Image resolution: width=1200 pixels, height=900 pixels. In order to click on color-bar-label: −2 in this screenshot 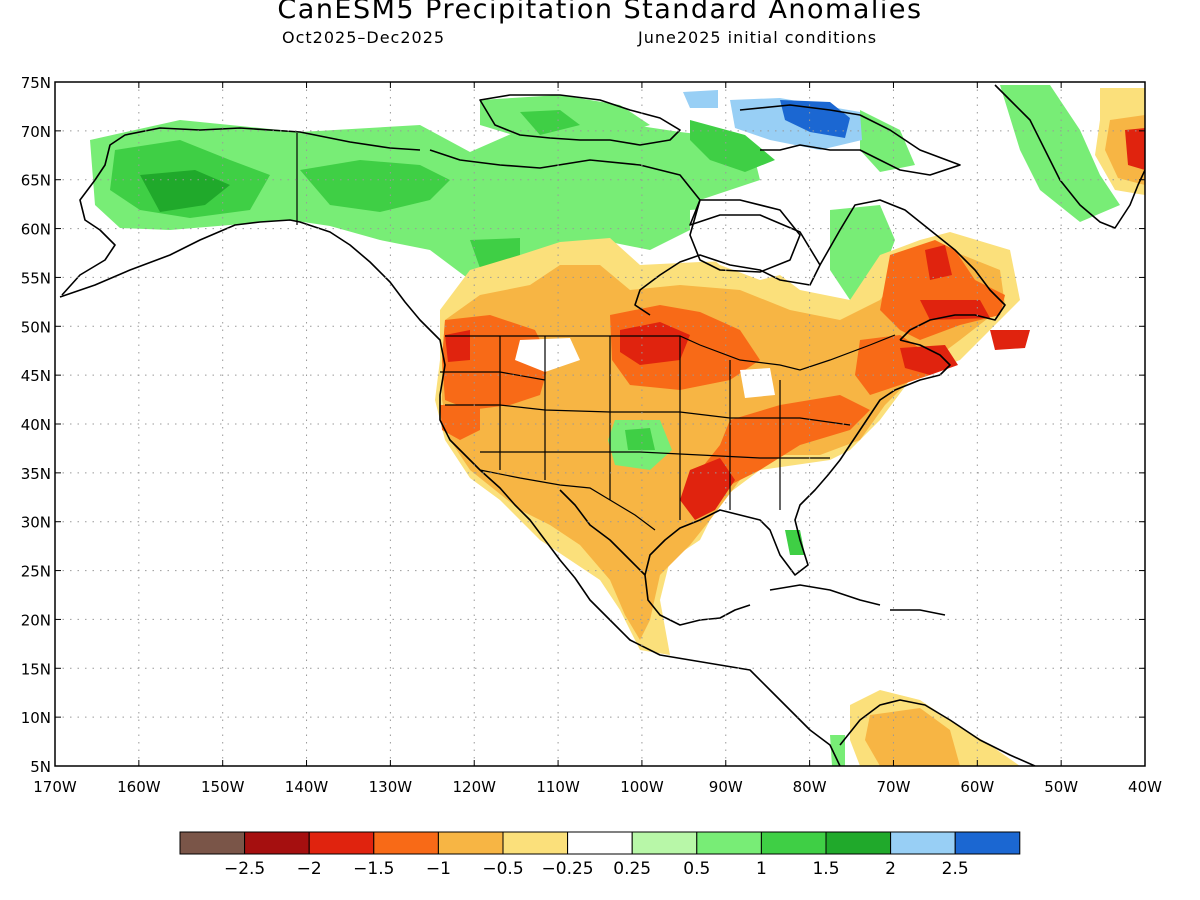, I will do `click(309, 869)`.